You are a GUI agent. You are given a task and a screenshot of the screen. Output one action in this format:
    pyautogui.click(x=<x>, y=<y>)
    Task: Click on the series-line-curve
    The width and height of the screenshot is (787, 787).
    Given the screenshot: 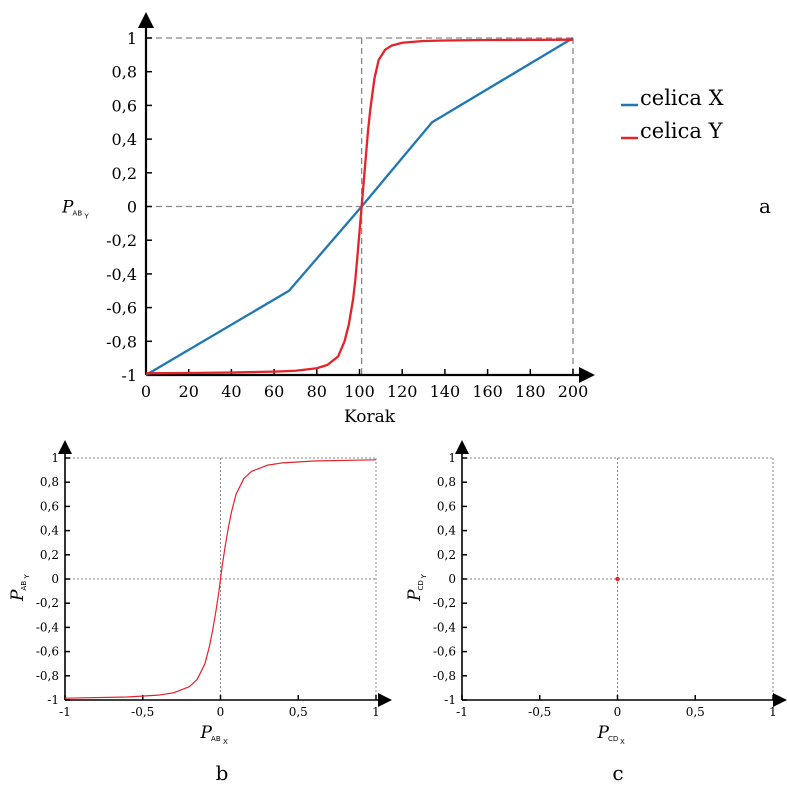 What is the action you would take?
    pyautogui.click(x=220, y=579)
    